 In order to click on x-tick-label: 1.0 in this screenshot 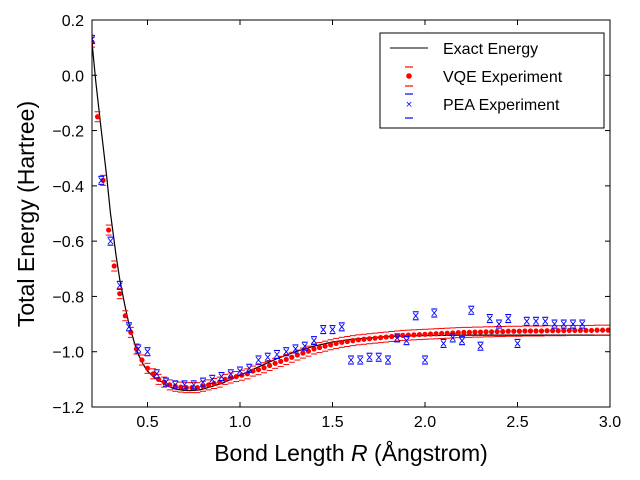, I will do `click(240, 422)`.